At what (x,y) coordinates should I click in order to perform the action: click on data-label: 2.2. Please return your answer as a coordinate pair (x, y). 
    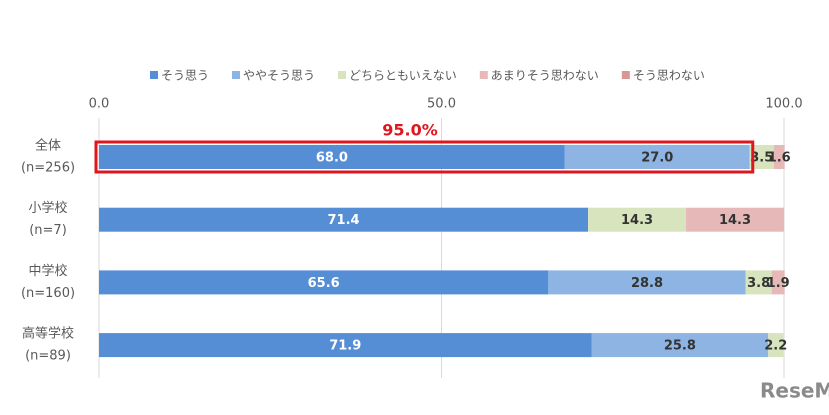
    Looking at the image, I should click on (775, 346).